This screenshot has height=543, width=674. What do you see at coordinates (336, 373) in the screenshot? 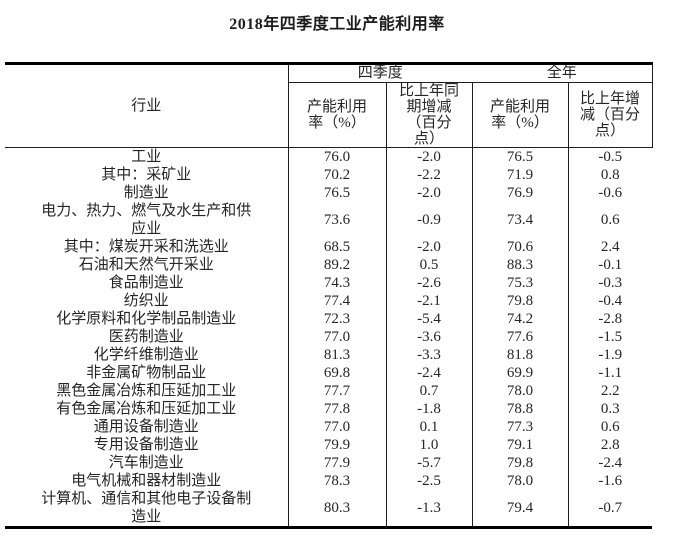
I see `q4-utilization-cell: 69.8` at bounding box center [336, 373].